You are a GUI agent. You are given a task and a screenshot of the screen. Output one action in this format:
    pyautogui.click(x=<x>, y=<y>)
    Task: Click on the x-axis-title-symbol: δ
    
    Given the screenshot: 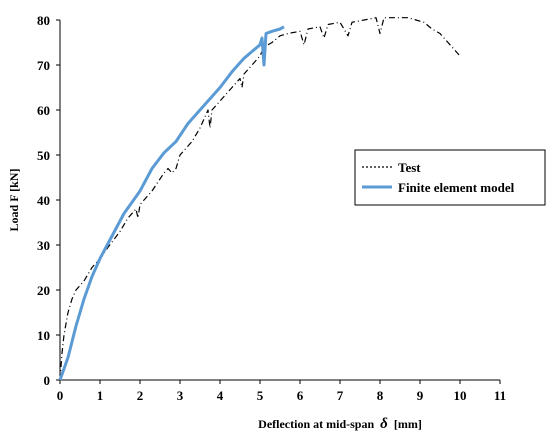 What is the action you would take?
    pyautogui.click(x=384, y=424)
    